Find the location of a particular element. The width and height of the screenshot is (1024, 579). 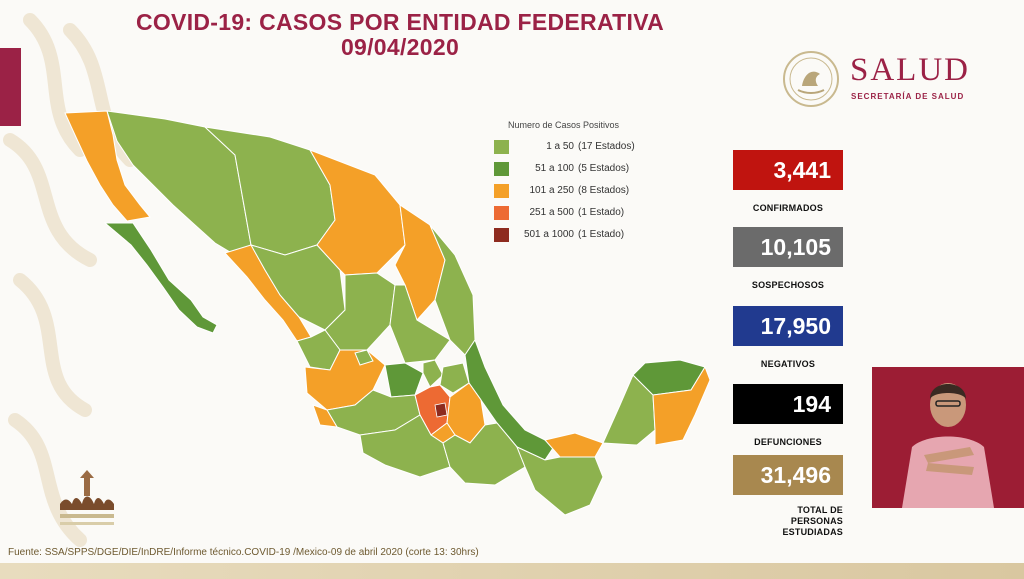

stat-label-line: ESTUDIADAS is located at coordinates (812, 532).